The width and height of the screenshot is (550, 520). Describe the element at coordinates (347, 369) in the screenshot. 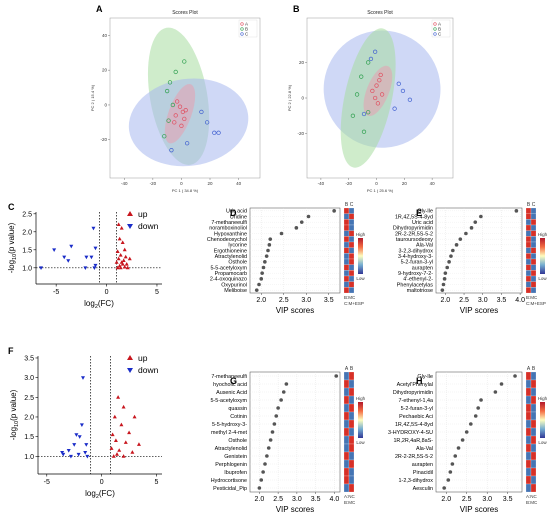

I see `heatmap-column-label: A` at that location.